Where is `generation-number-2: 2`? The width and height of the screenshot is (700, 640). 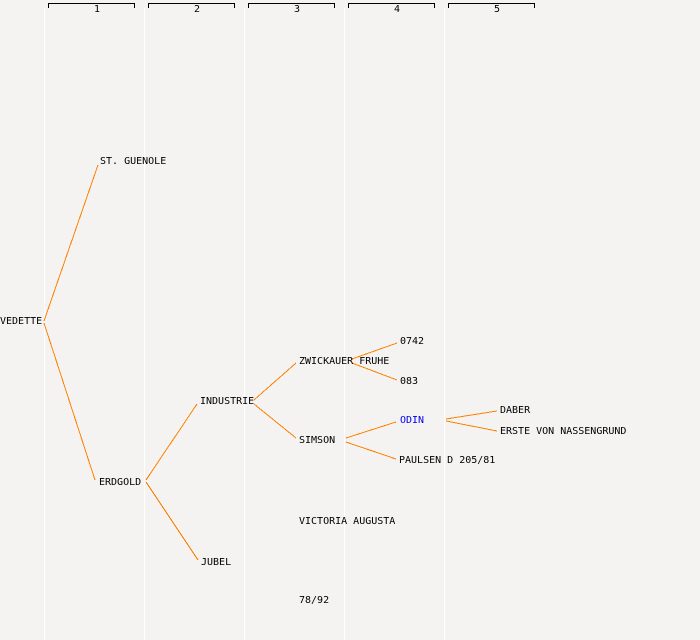 generation-number-2: 2 is located at coordinates (197, 9).